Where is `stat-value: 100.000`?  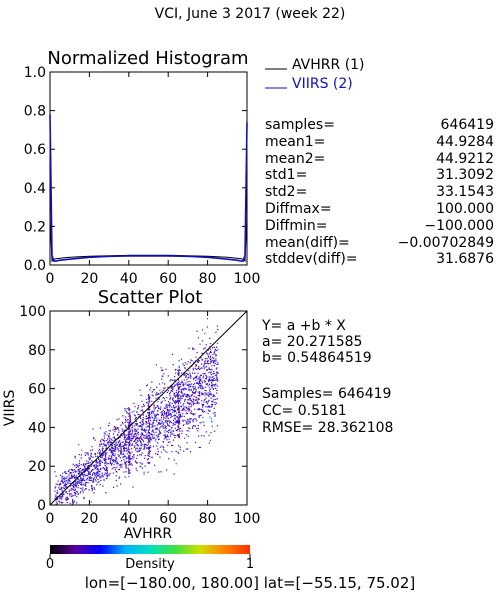 stat-value: 100.000 is located at coordinates (465, 209).